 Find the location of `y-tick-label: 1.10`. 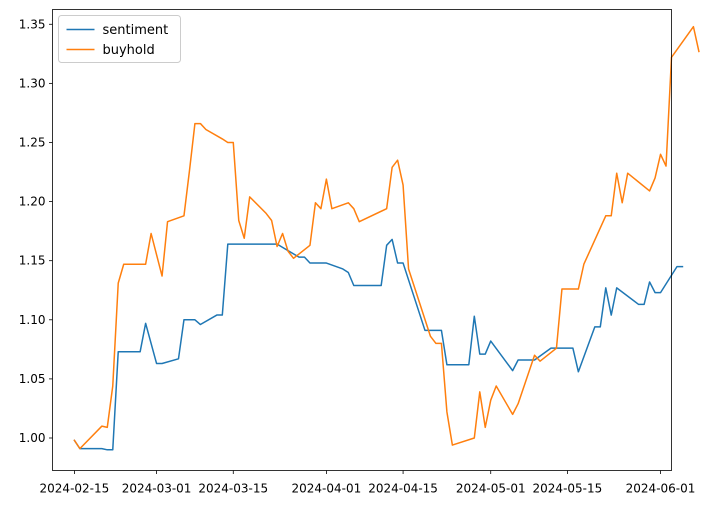

y-tick-label: 1.10 is located at coordinates (32, 320).